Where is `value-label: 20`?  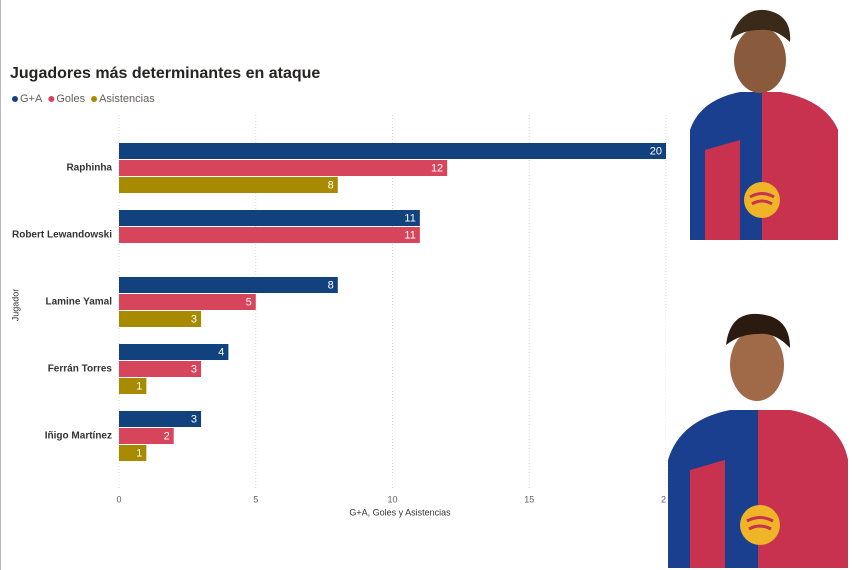
value-label: 20 is located at coordinates (656, 151).